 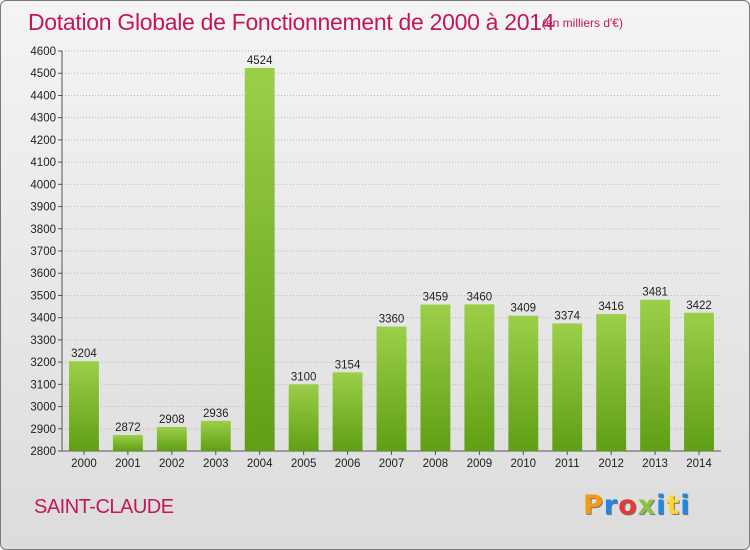 What do you see at coordinates (699, 464) in the screenshot?
I see `x-tick-label: 2014` at bounding box center [699, 464].